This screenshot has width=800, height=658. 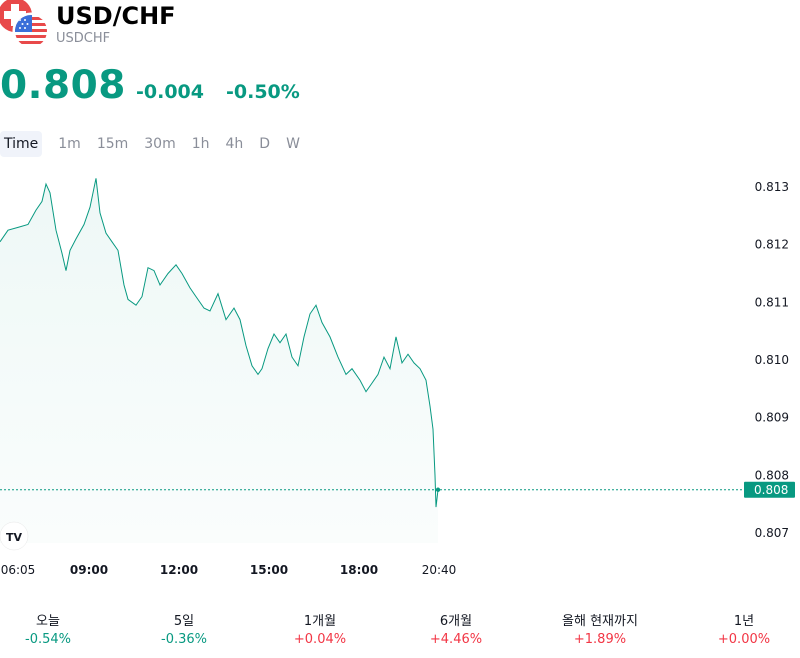 I want to click on y-tick-label: 0.809, so click(x=772, y=418).